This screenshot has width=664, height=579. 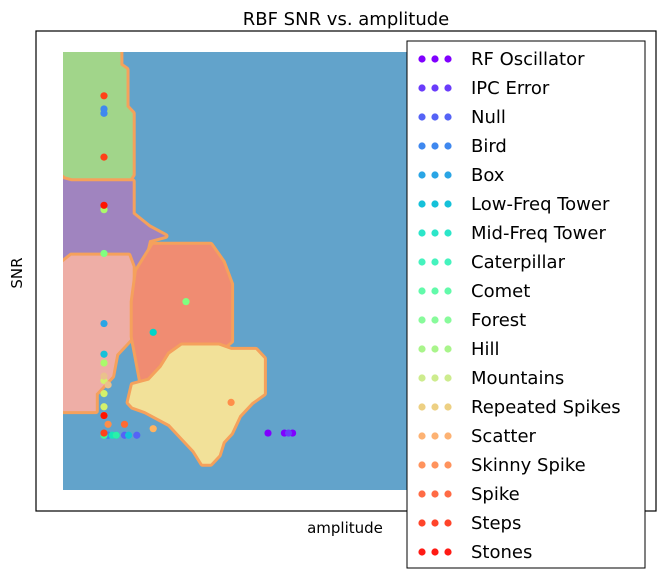 What do you see at coordinates (517, 378) in the screenshot?
I see `legend-label: Mountains` at bounding box center [517, 378].